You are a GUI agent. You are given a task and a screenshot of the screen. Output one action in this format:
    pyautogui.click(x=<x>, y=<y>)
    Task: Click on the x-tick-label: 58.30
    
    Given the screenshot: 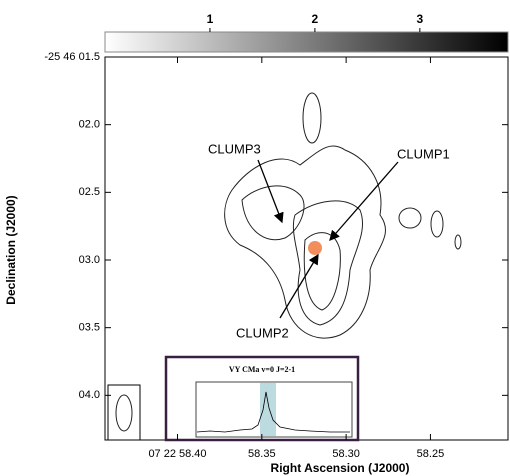 What is the action you would take?
    pyautogui.click(x=346, y=454)
    